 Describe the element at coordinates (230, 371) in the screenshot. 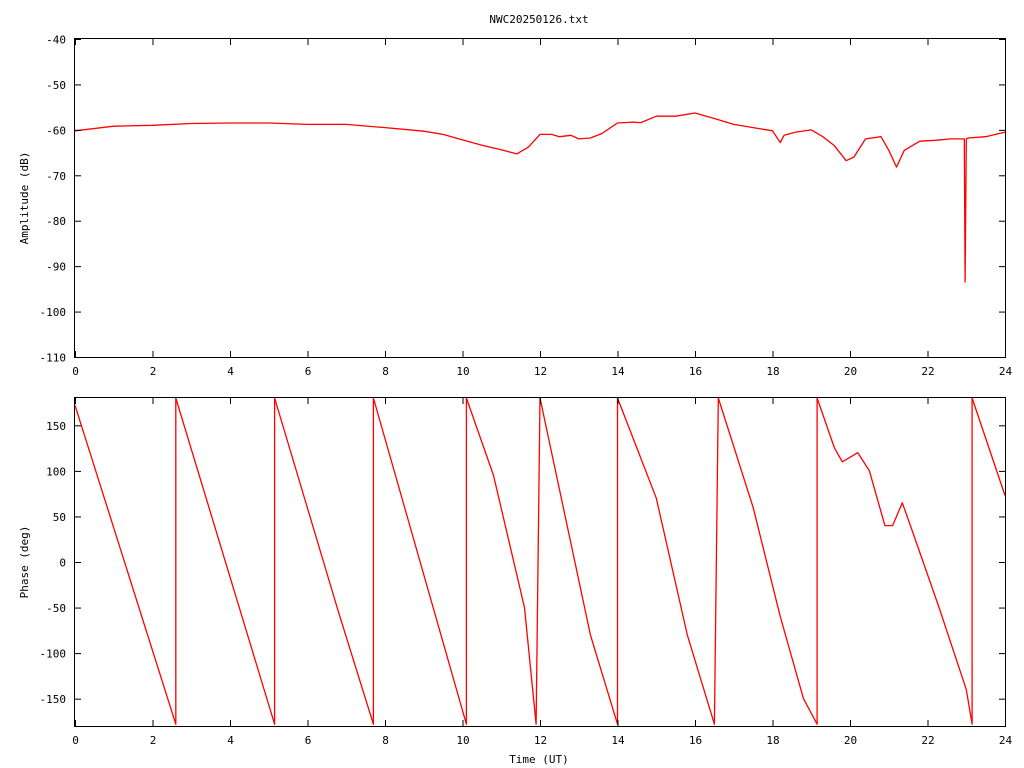

I see `amplitude-xtick-label: 4` at that location.